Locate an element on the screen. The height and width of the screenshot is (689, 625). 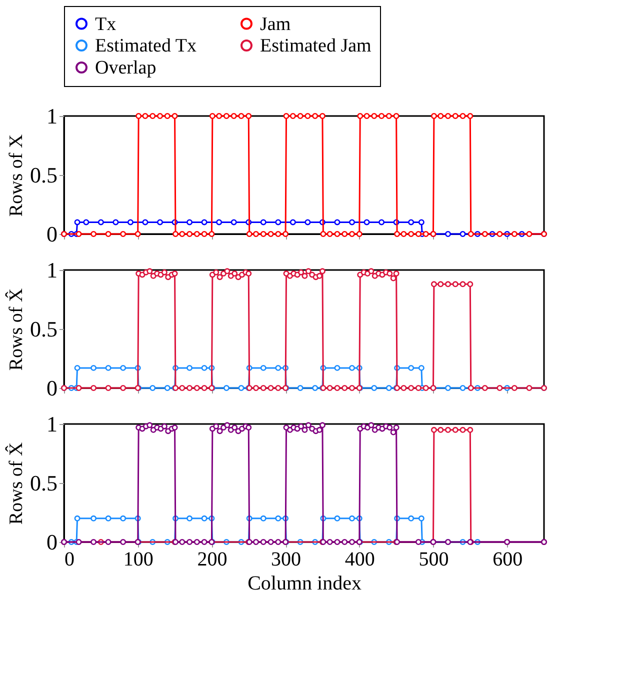
x-tick-label: 500 is located at coordinates (433, 559).